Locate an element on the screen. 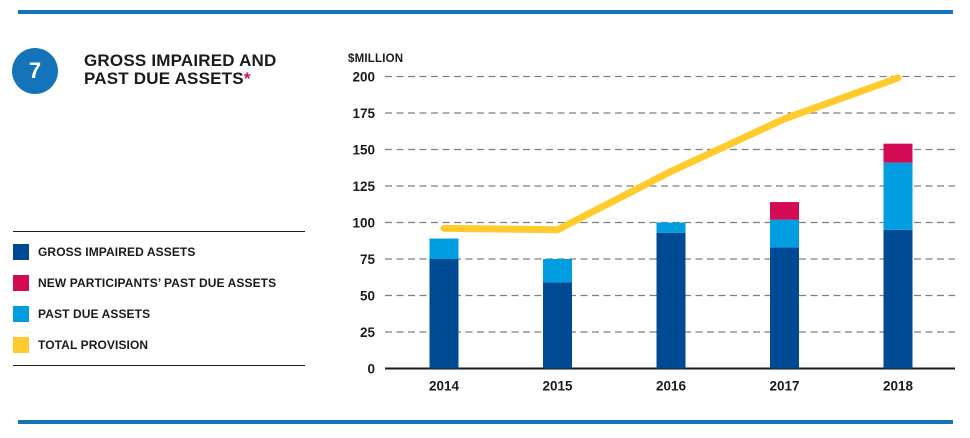 This screenshot has width=970, height=438. legend-item-total-provision: TOTAL PROVISION is located at coordinates (80, 344).